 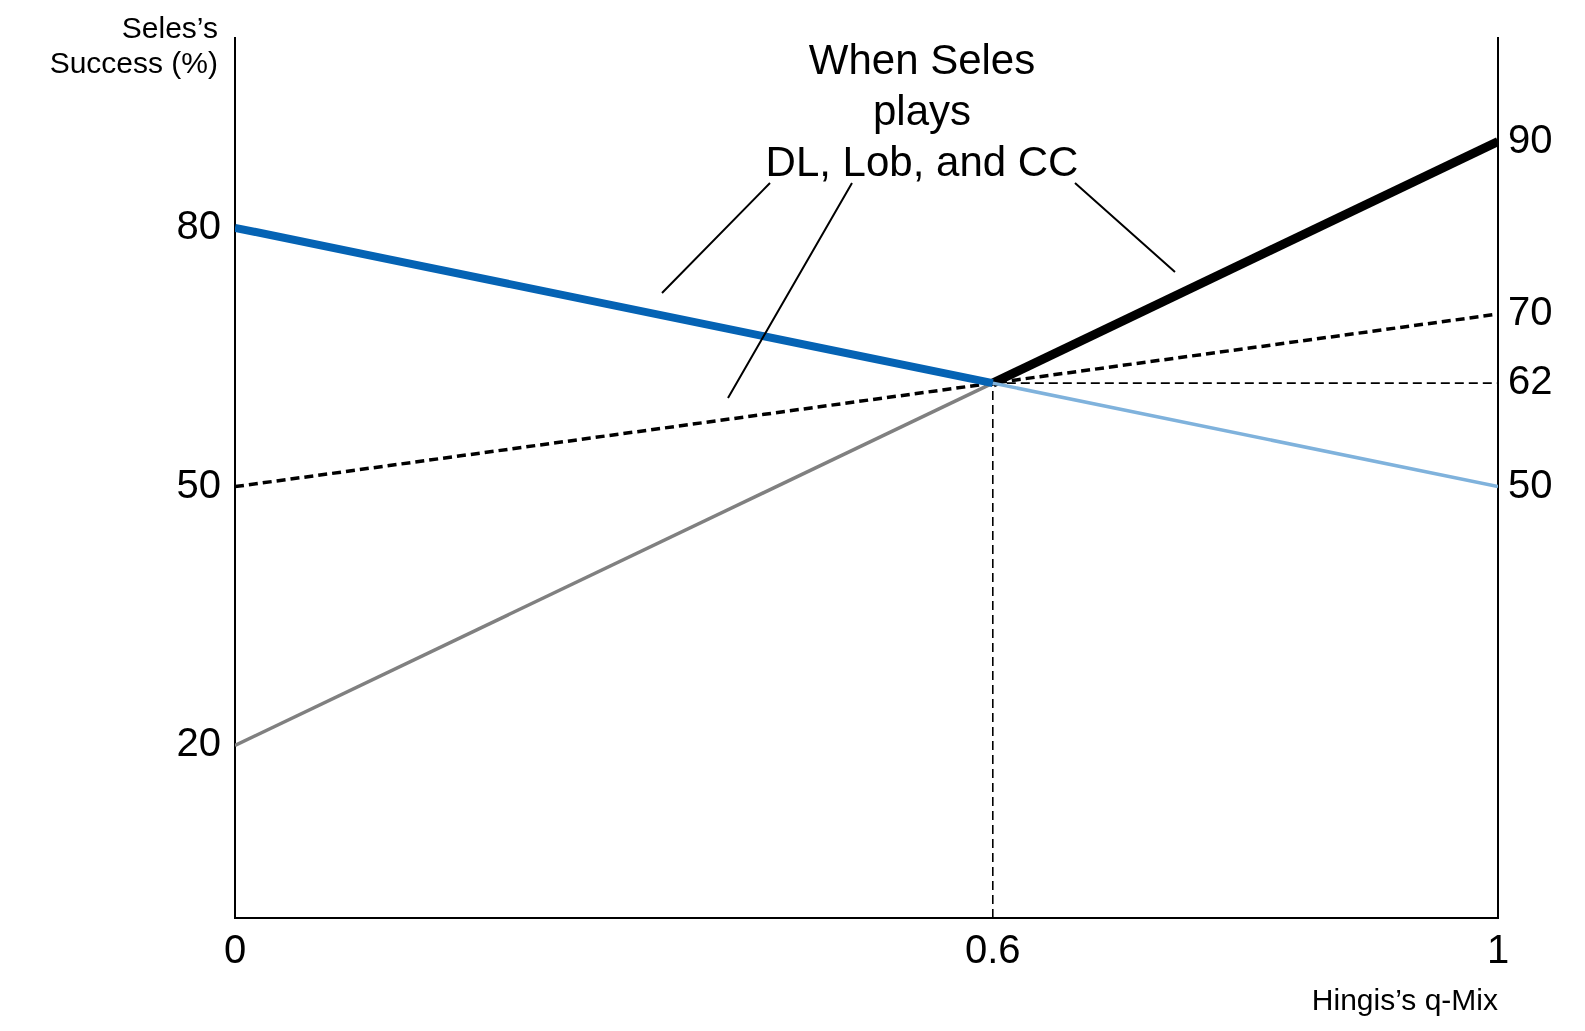 I want to click on y2-tick-label: 90, so click(x=1530, y=138).